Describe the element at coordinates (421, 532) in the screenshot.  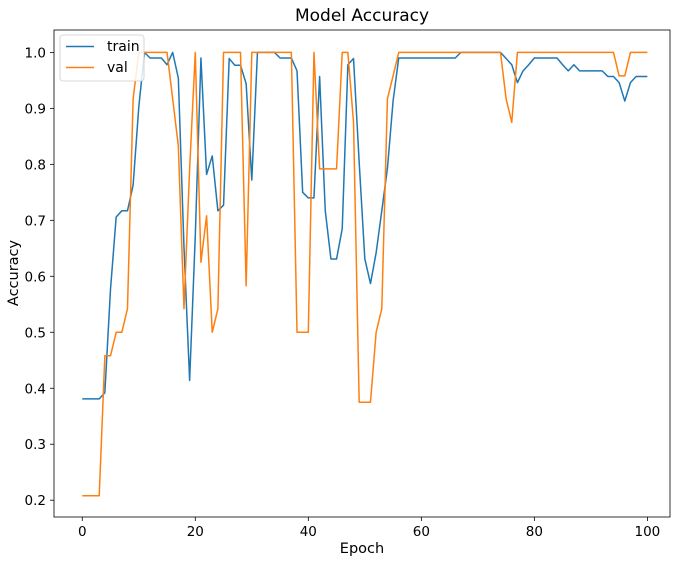
I see `x-tick-label: 60` at that location.